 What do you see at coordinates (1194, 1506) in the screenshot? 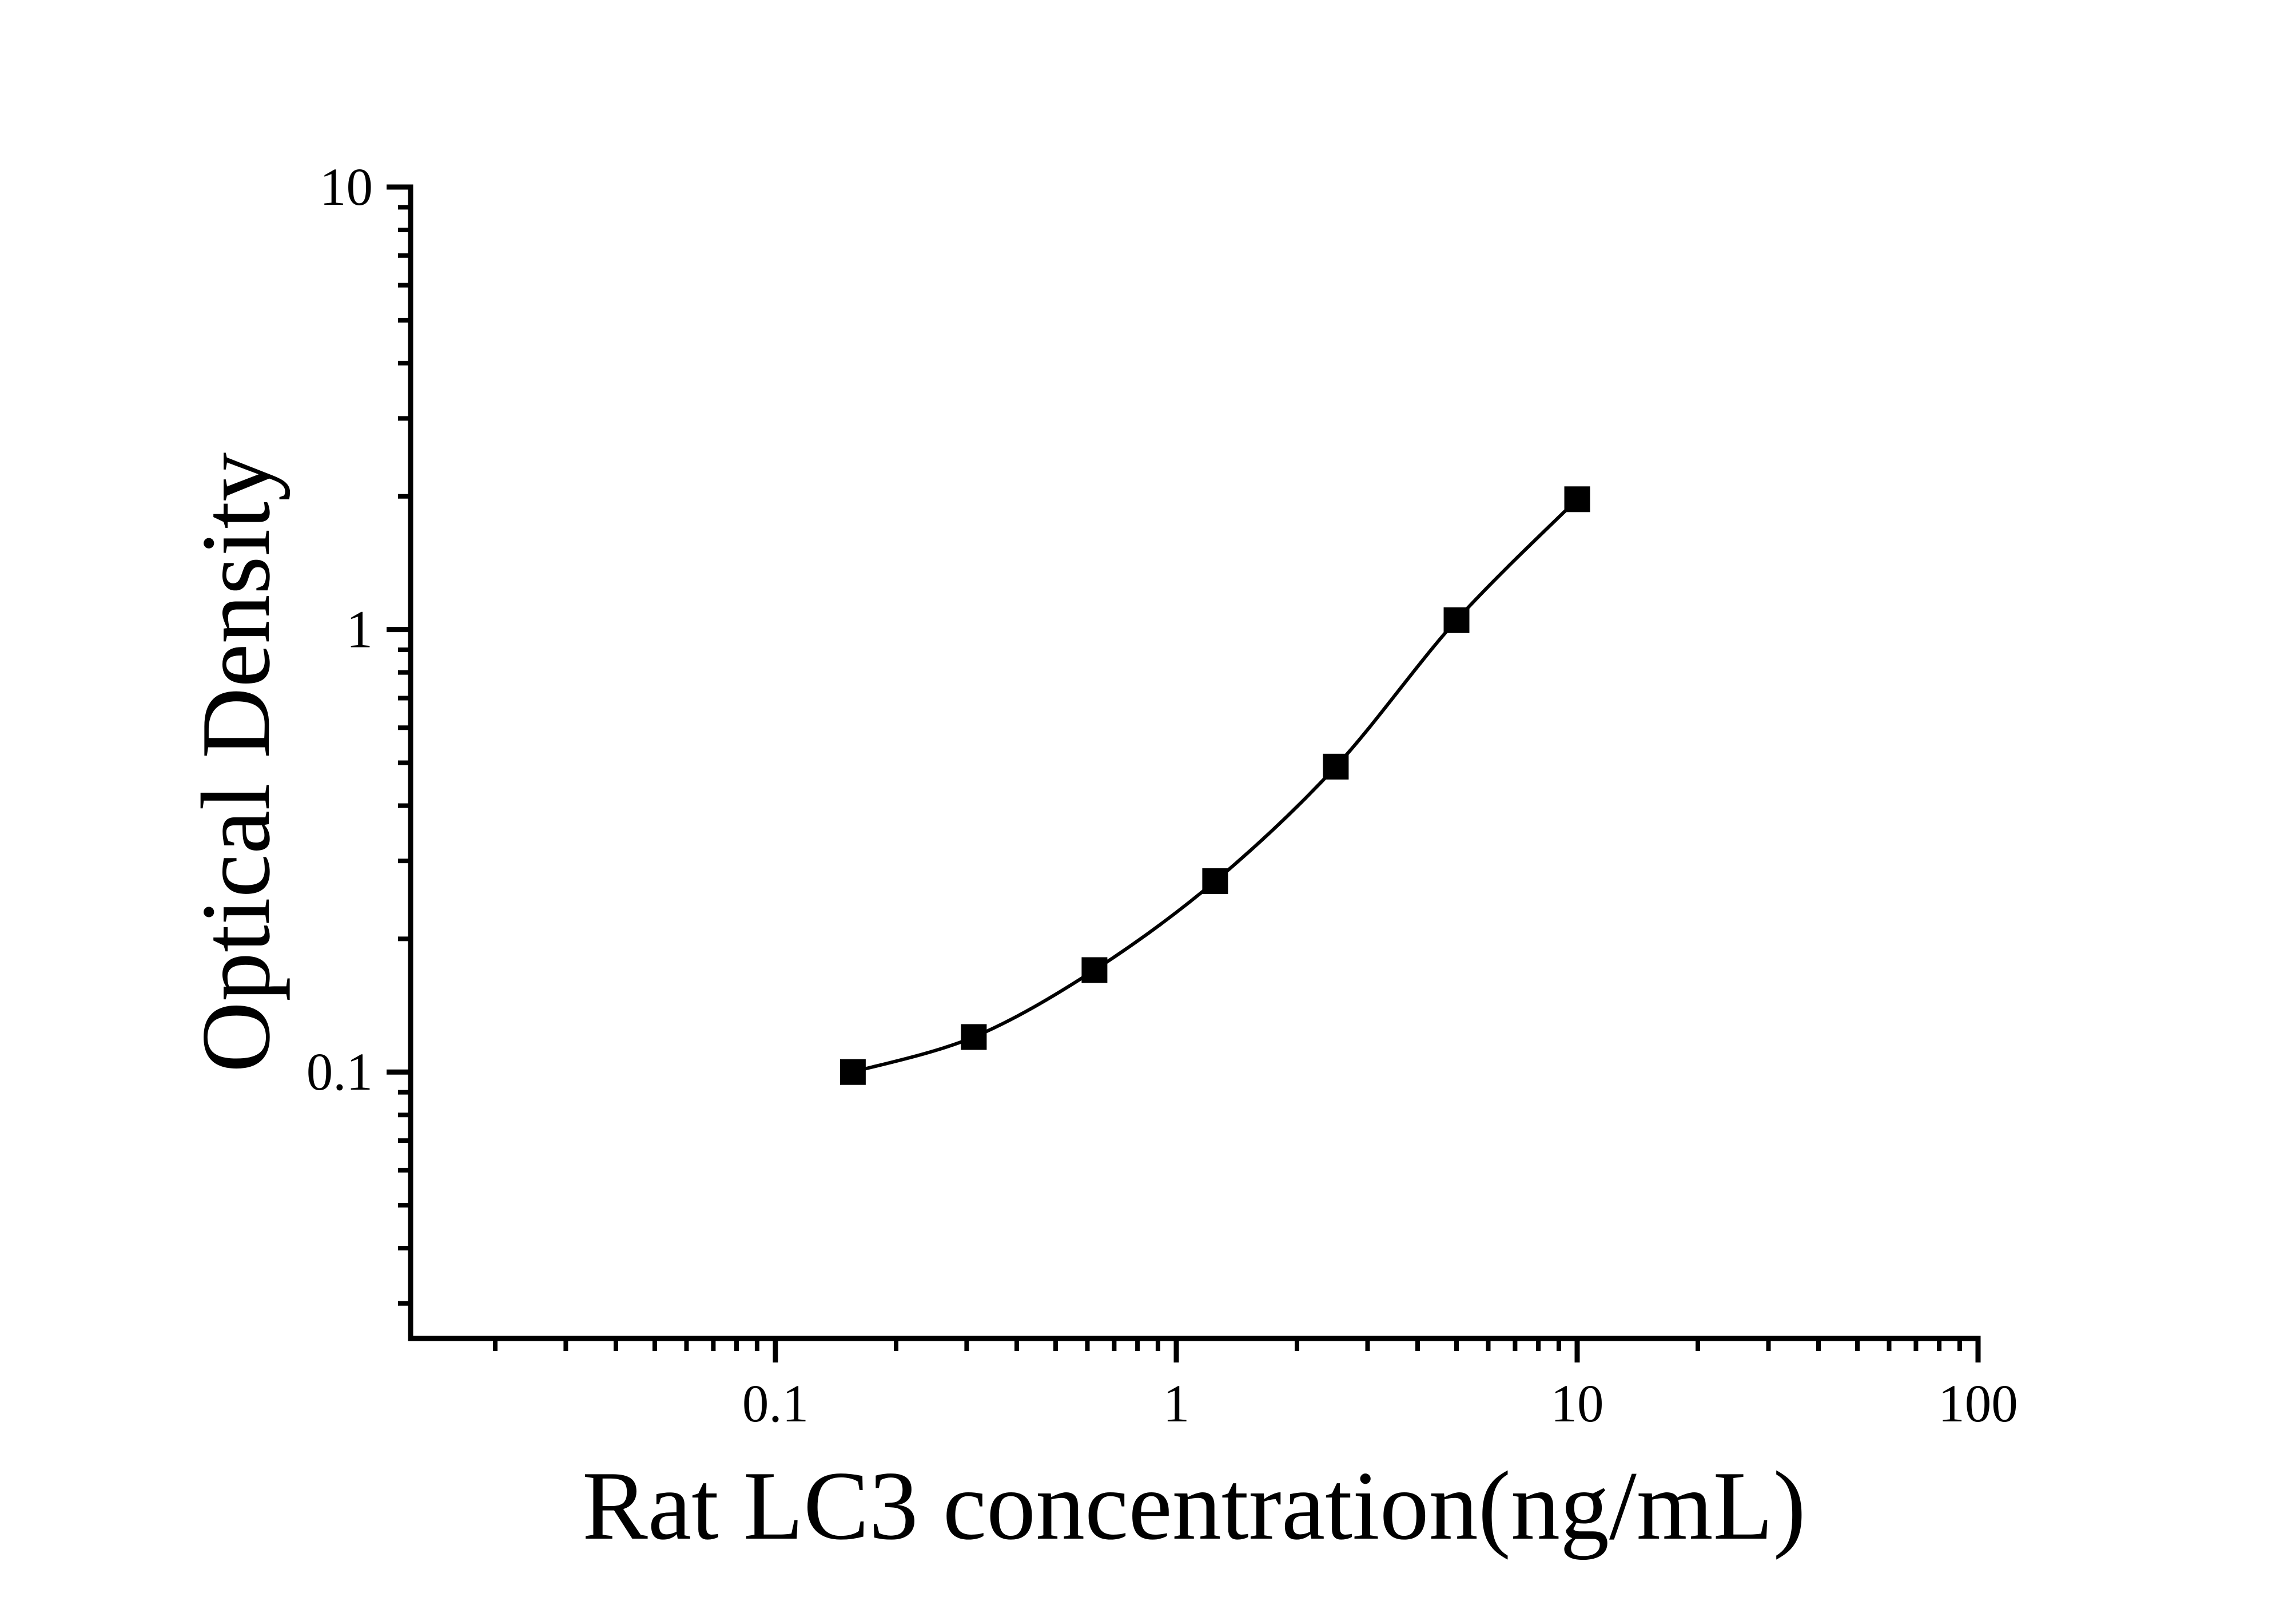
I see `x-axis-title: Rat LC3 concentration(ng/mL)` at bounding box center [1194, 1506].